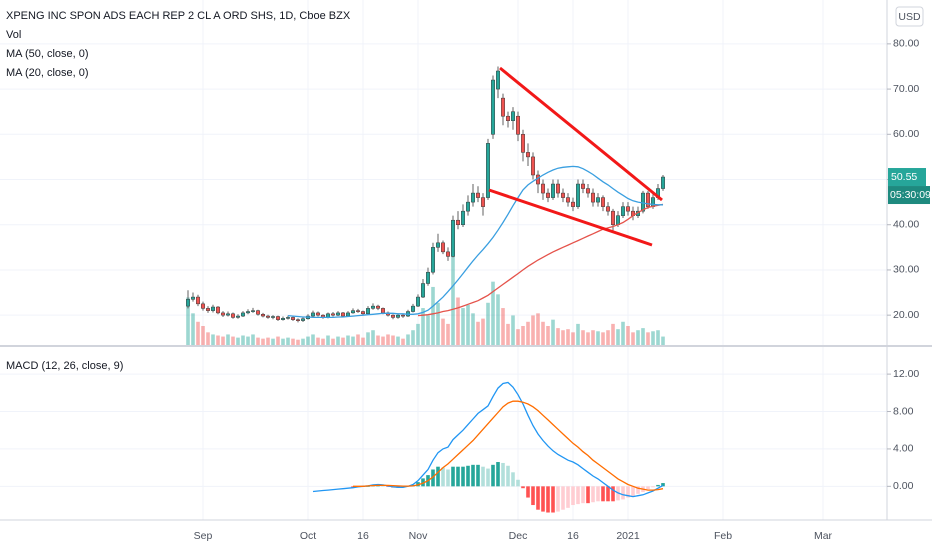 The image size is (932, 550). I want to click on currency-button, so click(909, 16).